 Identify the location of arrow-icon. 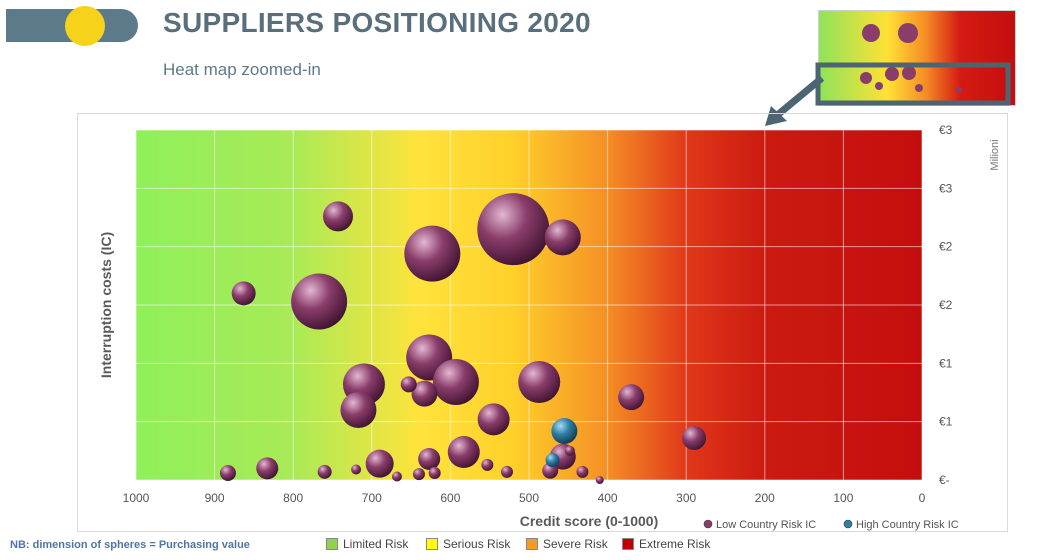
(798, 97).